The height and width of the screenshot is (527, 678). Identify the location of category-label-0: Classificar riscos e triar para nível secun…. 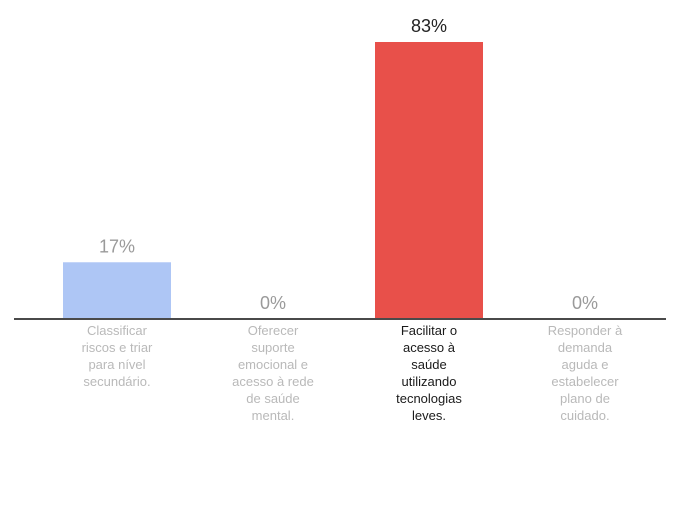
(117, 356).